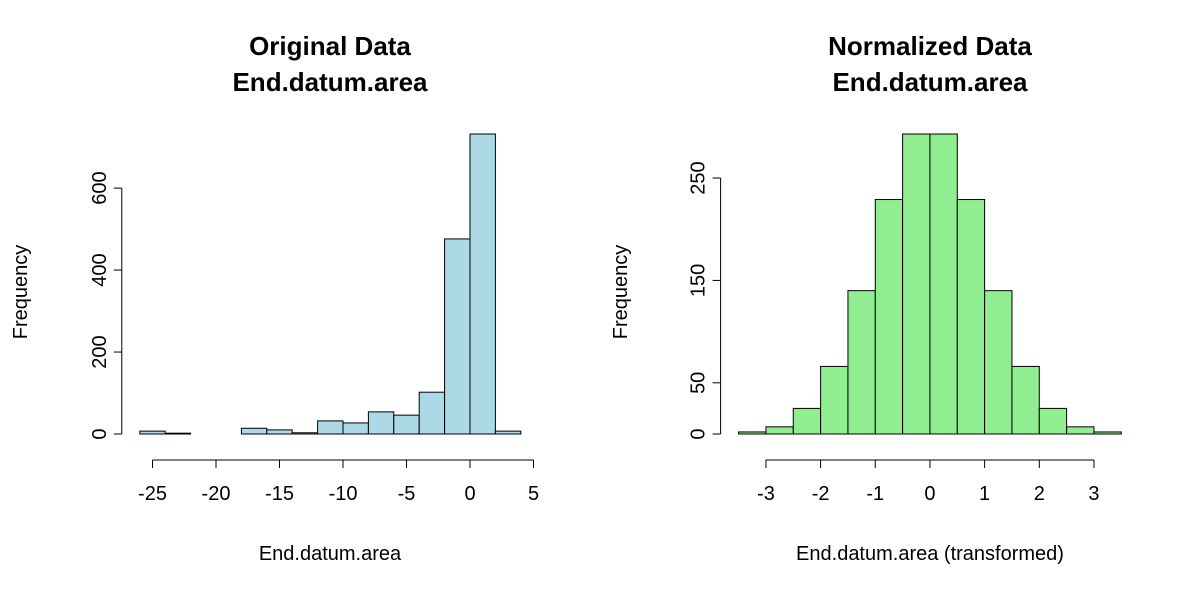 The height and width of the screenshot is (600, 1200). What do you see at coordinates (875, 494) in the screenshot?
I see `x-tick-label: -1` at bounding box center [875, 494].